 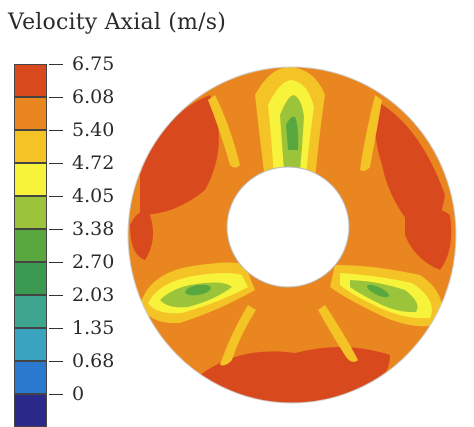 I want to click on legend-label: 2.03, so click(x=93, y=295).